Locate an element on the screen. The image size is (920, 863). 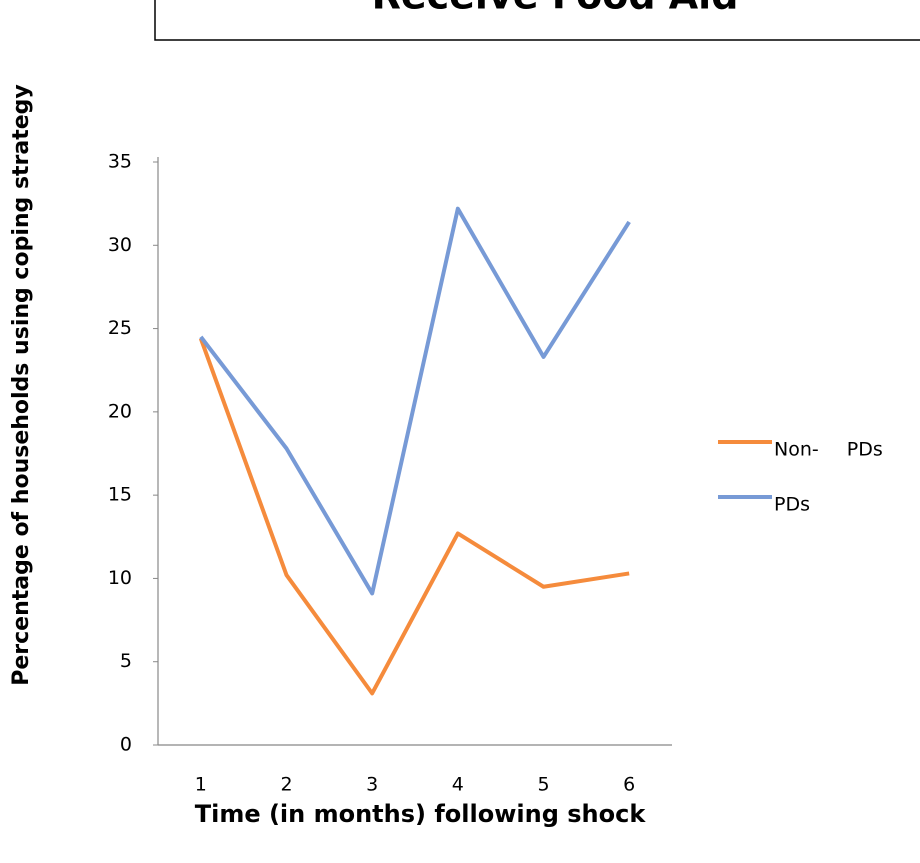
y-tick-label: 0 is located at coordinates (126, 745).